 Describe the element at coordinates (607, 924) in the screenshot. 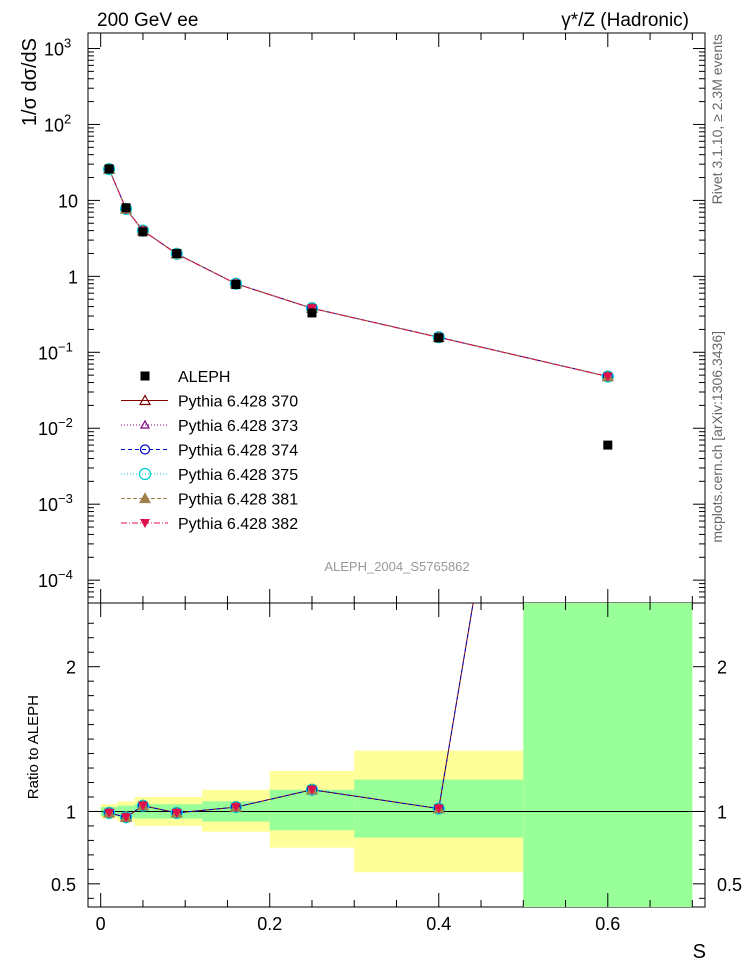

I see `x-tick-label: 0.6` at that location.